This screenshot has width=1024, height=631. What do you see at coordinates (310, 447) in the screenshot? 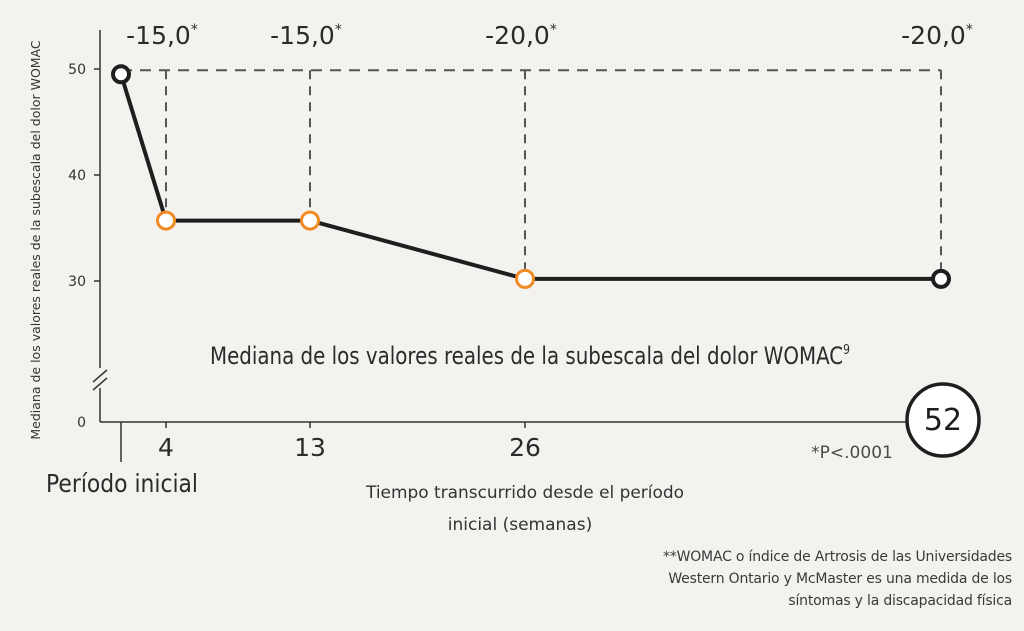
I see `x-tick-label: 13` at bounding box center [310, 447].